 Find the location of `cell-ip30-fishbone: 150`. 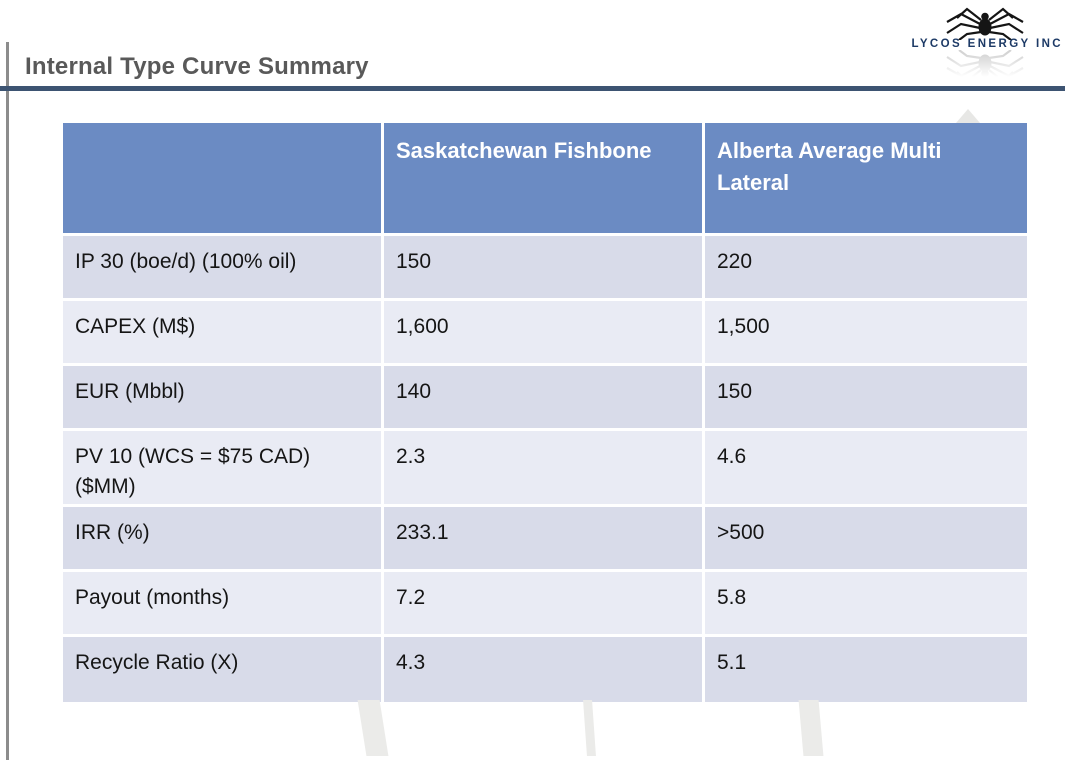

cell-ip30-fishbone: 150 is located at coordinates (543, 267).